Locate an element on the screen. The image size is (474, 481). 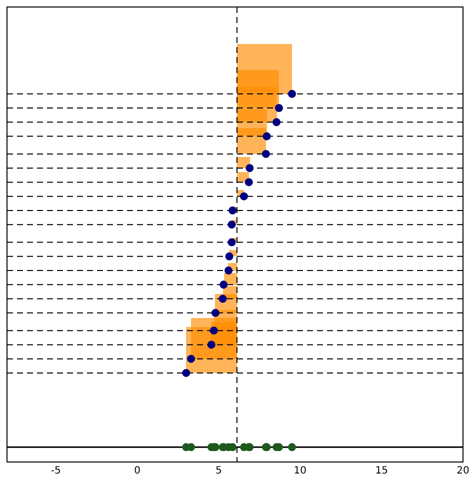
x-tick-label: 10 is located at coordinates (300, 471).